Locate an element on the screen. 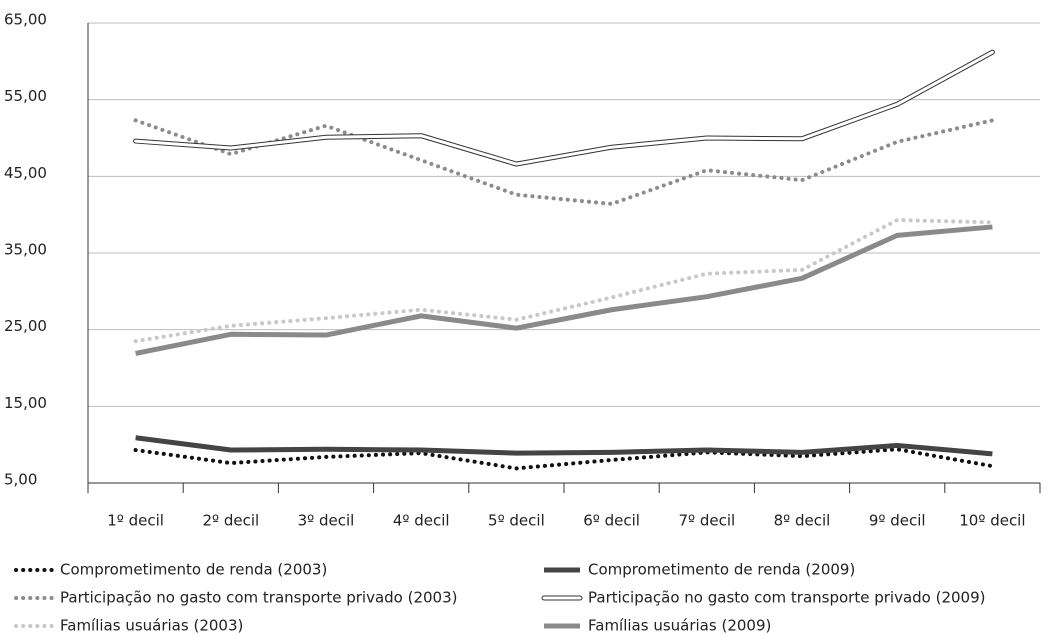  x-tick-label: 10º decil is located at coordinates (992, 521).